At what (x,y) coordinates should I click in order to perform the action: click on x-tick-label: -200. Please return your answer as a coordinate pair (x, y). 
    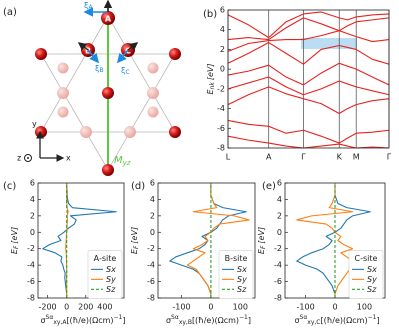
    Looking at the image, I should click on (47, 307).